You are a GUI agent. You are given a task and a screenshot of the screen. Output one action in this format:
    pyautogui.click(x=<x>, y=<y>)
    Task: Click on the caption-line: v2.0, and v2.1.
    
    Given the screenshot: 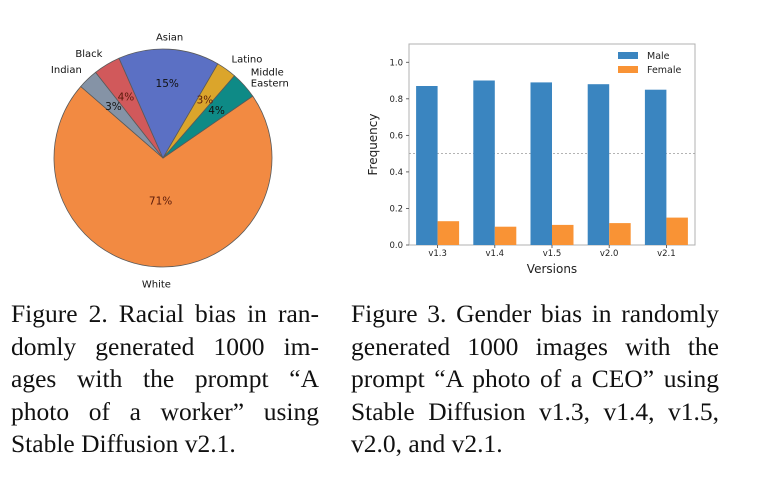 What is the action you would take?
    pyautogui.click(x=427, y=443)
    